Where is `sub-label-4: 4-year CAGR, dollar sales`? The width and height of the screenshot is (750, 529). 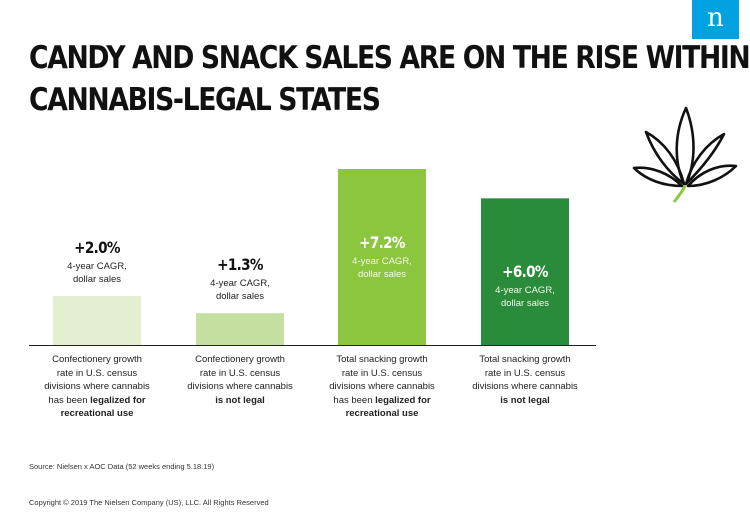 sub-label-4: 4-year CAGR, dollar sales is located at coordinates (525, 297).